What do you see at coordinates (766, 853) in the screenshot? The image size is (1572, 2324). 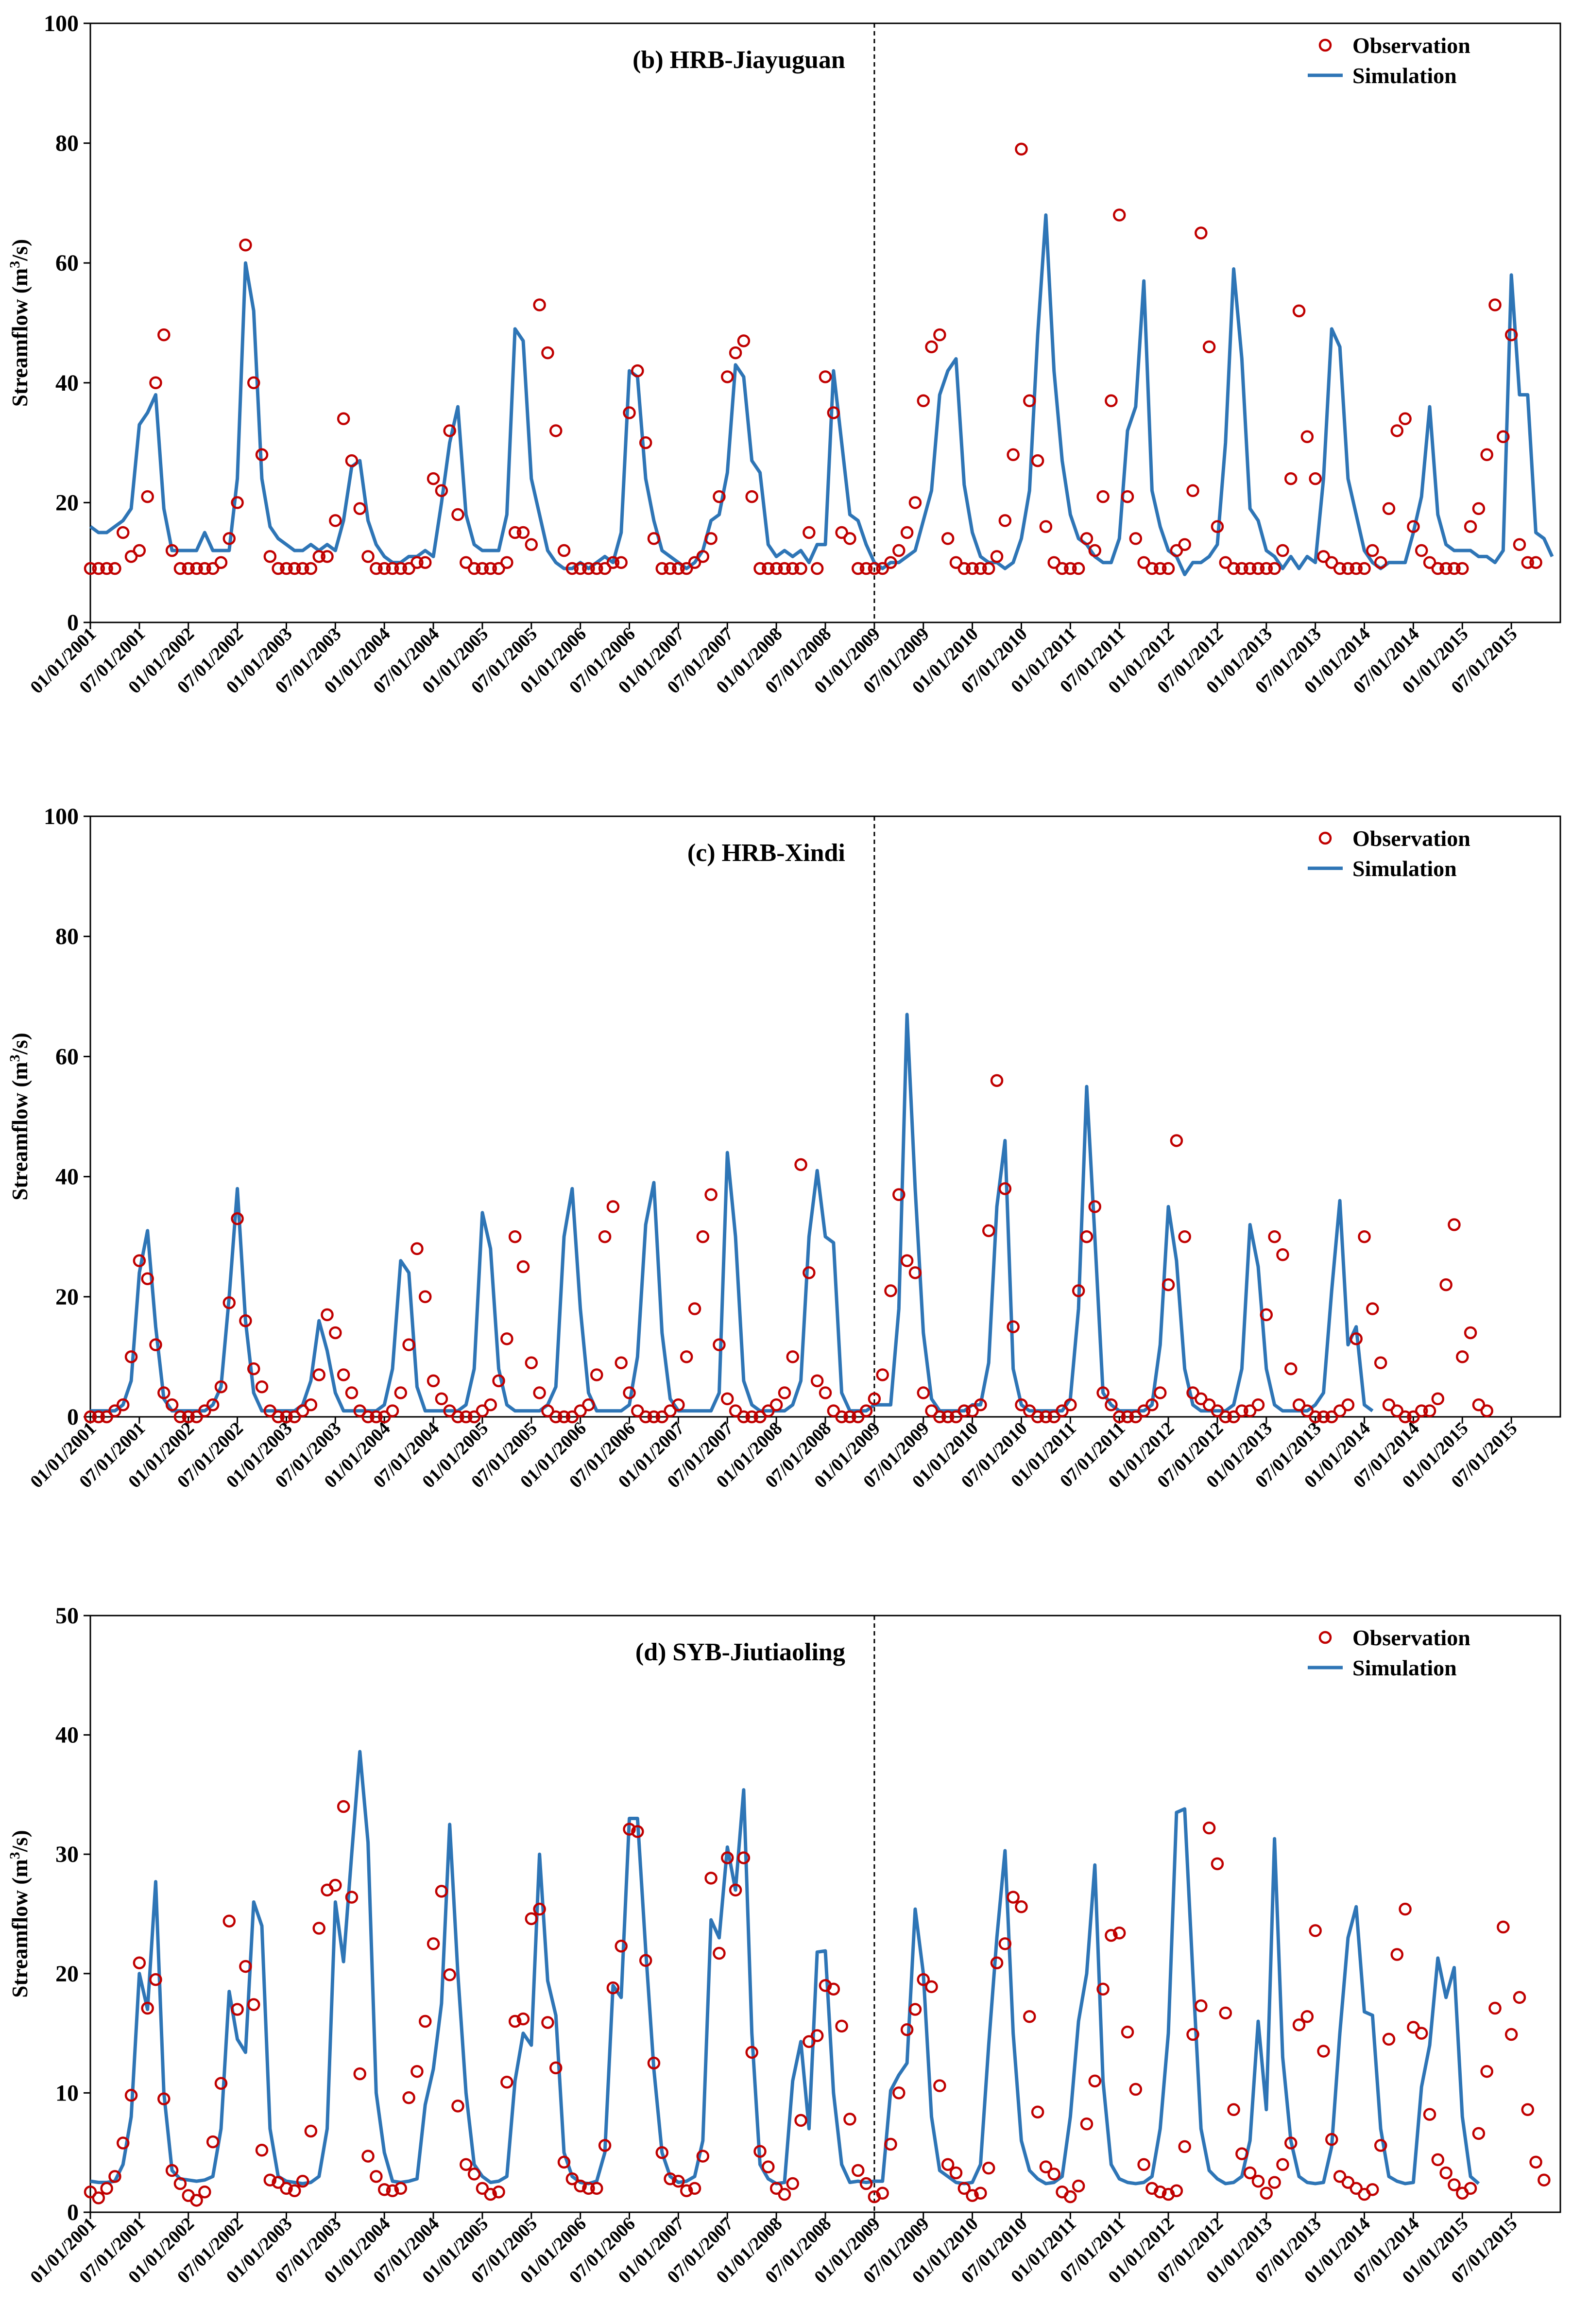 I see `chart-title: (c) HRB-Xindi` at bounding box center [766, 853].